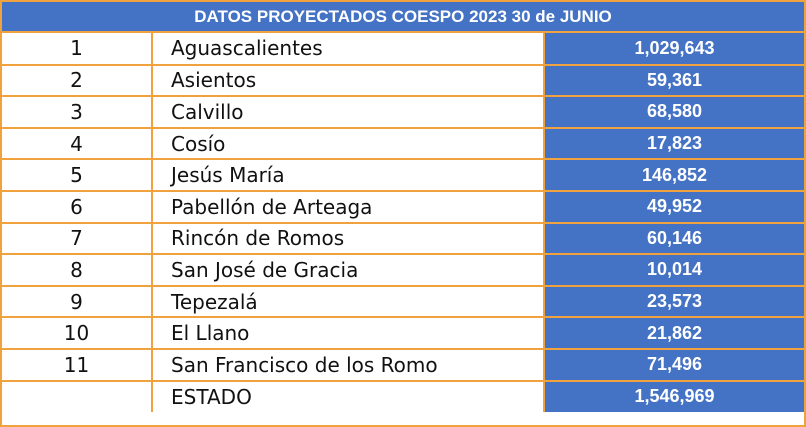 The image size is (806, 427). I want to click on total-row-number, so click(77, 396).